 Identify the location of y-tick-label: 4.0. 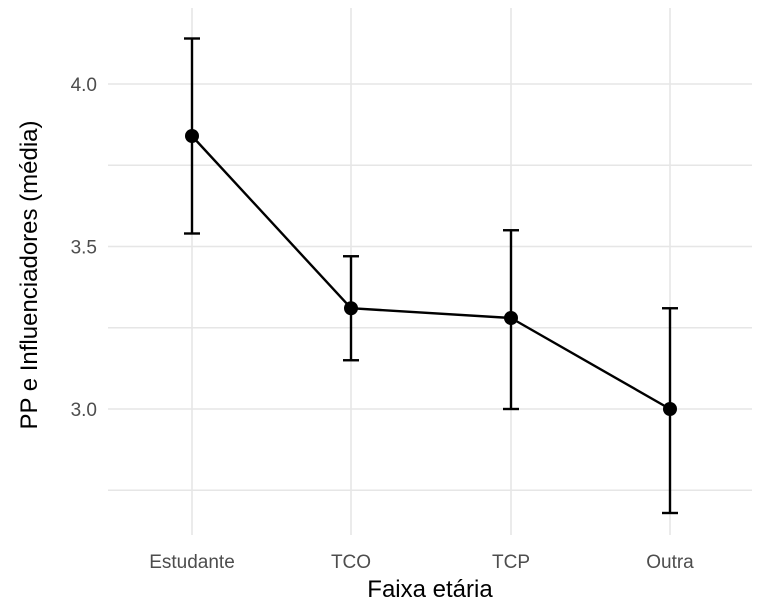
(84, 85).